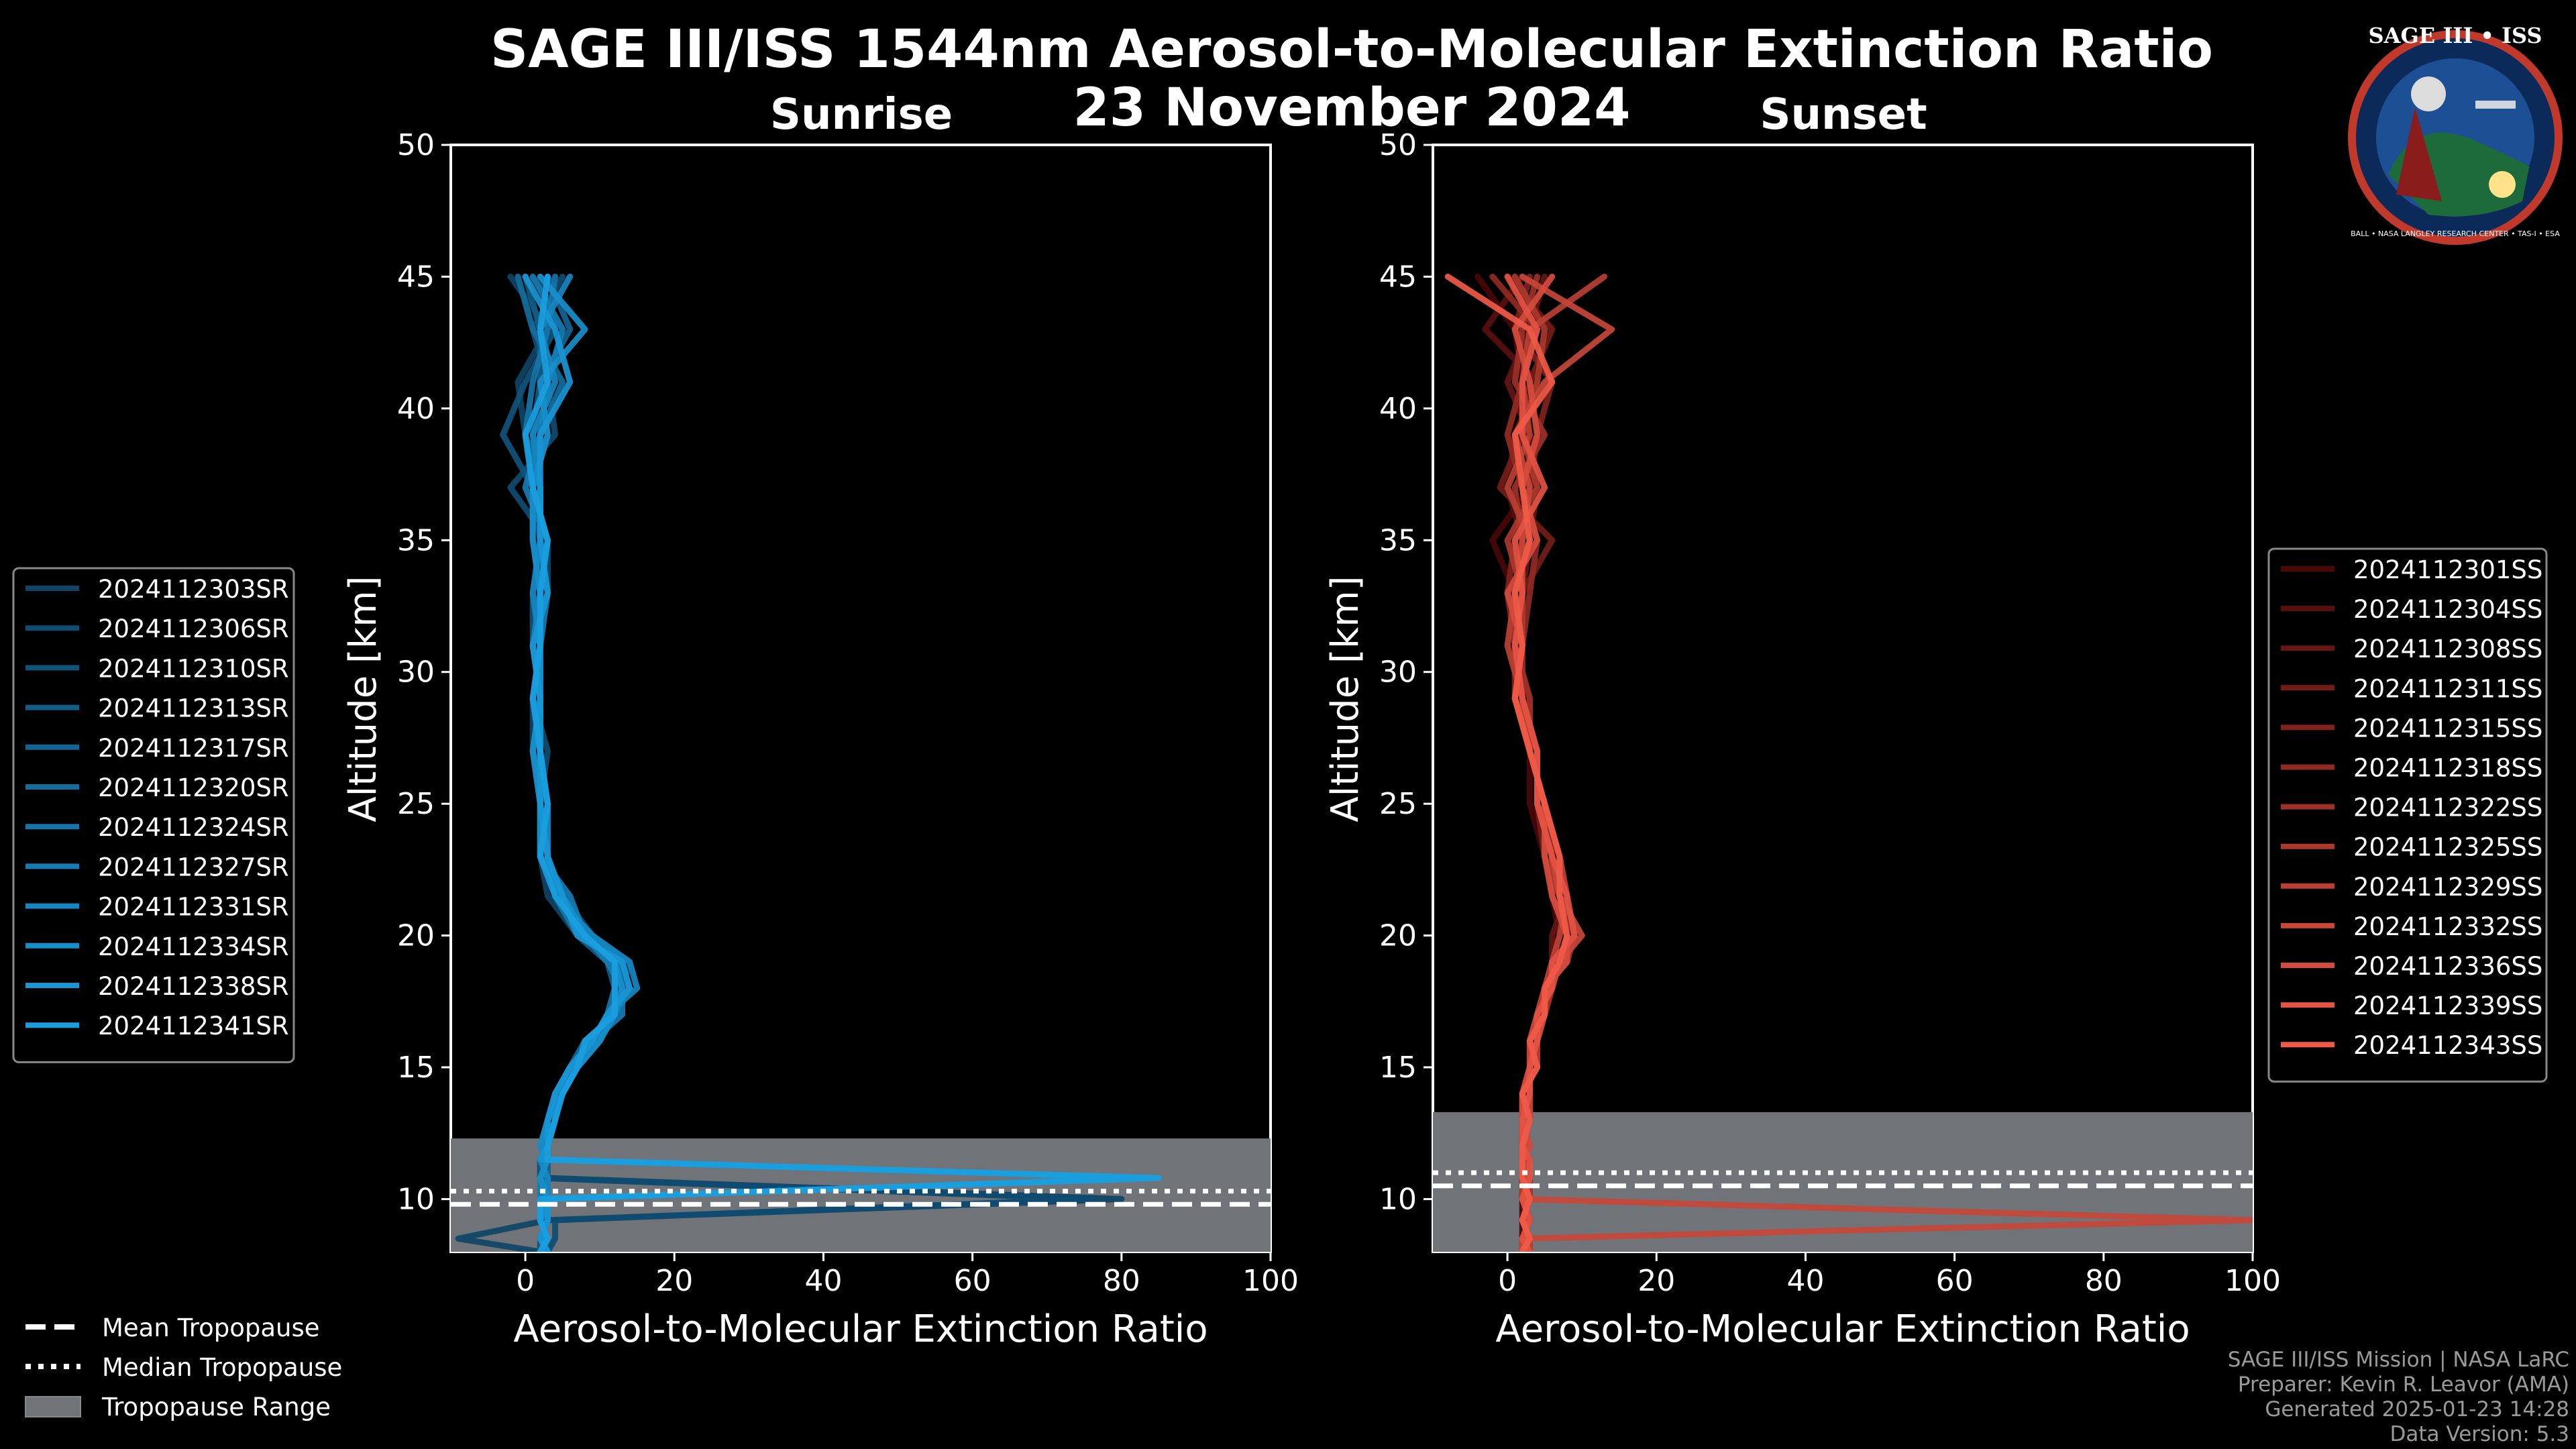 This screenshot has height=1449, width=2576. Describe the element at coordinates (416, 936) in the screenshot. I see `sunrise-ytick-label: 20` at that location.